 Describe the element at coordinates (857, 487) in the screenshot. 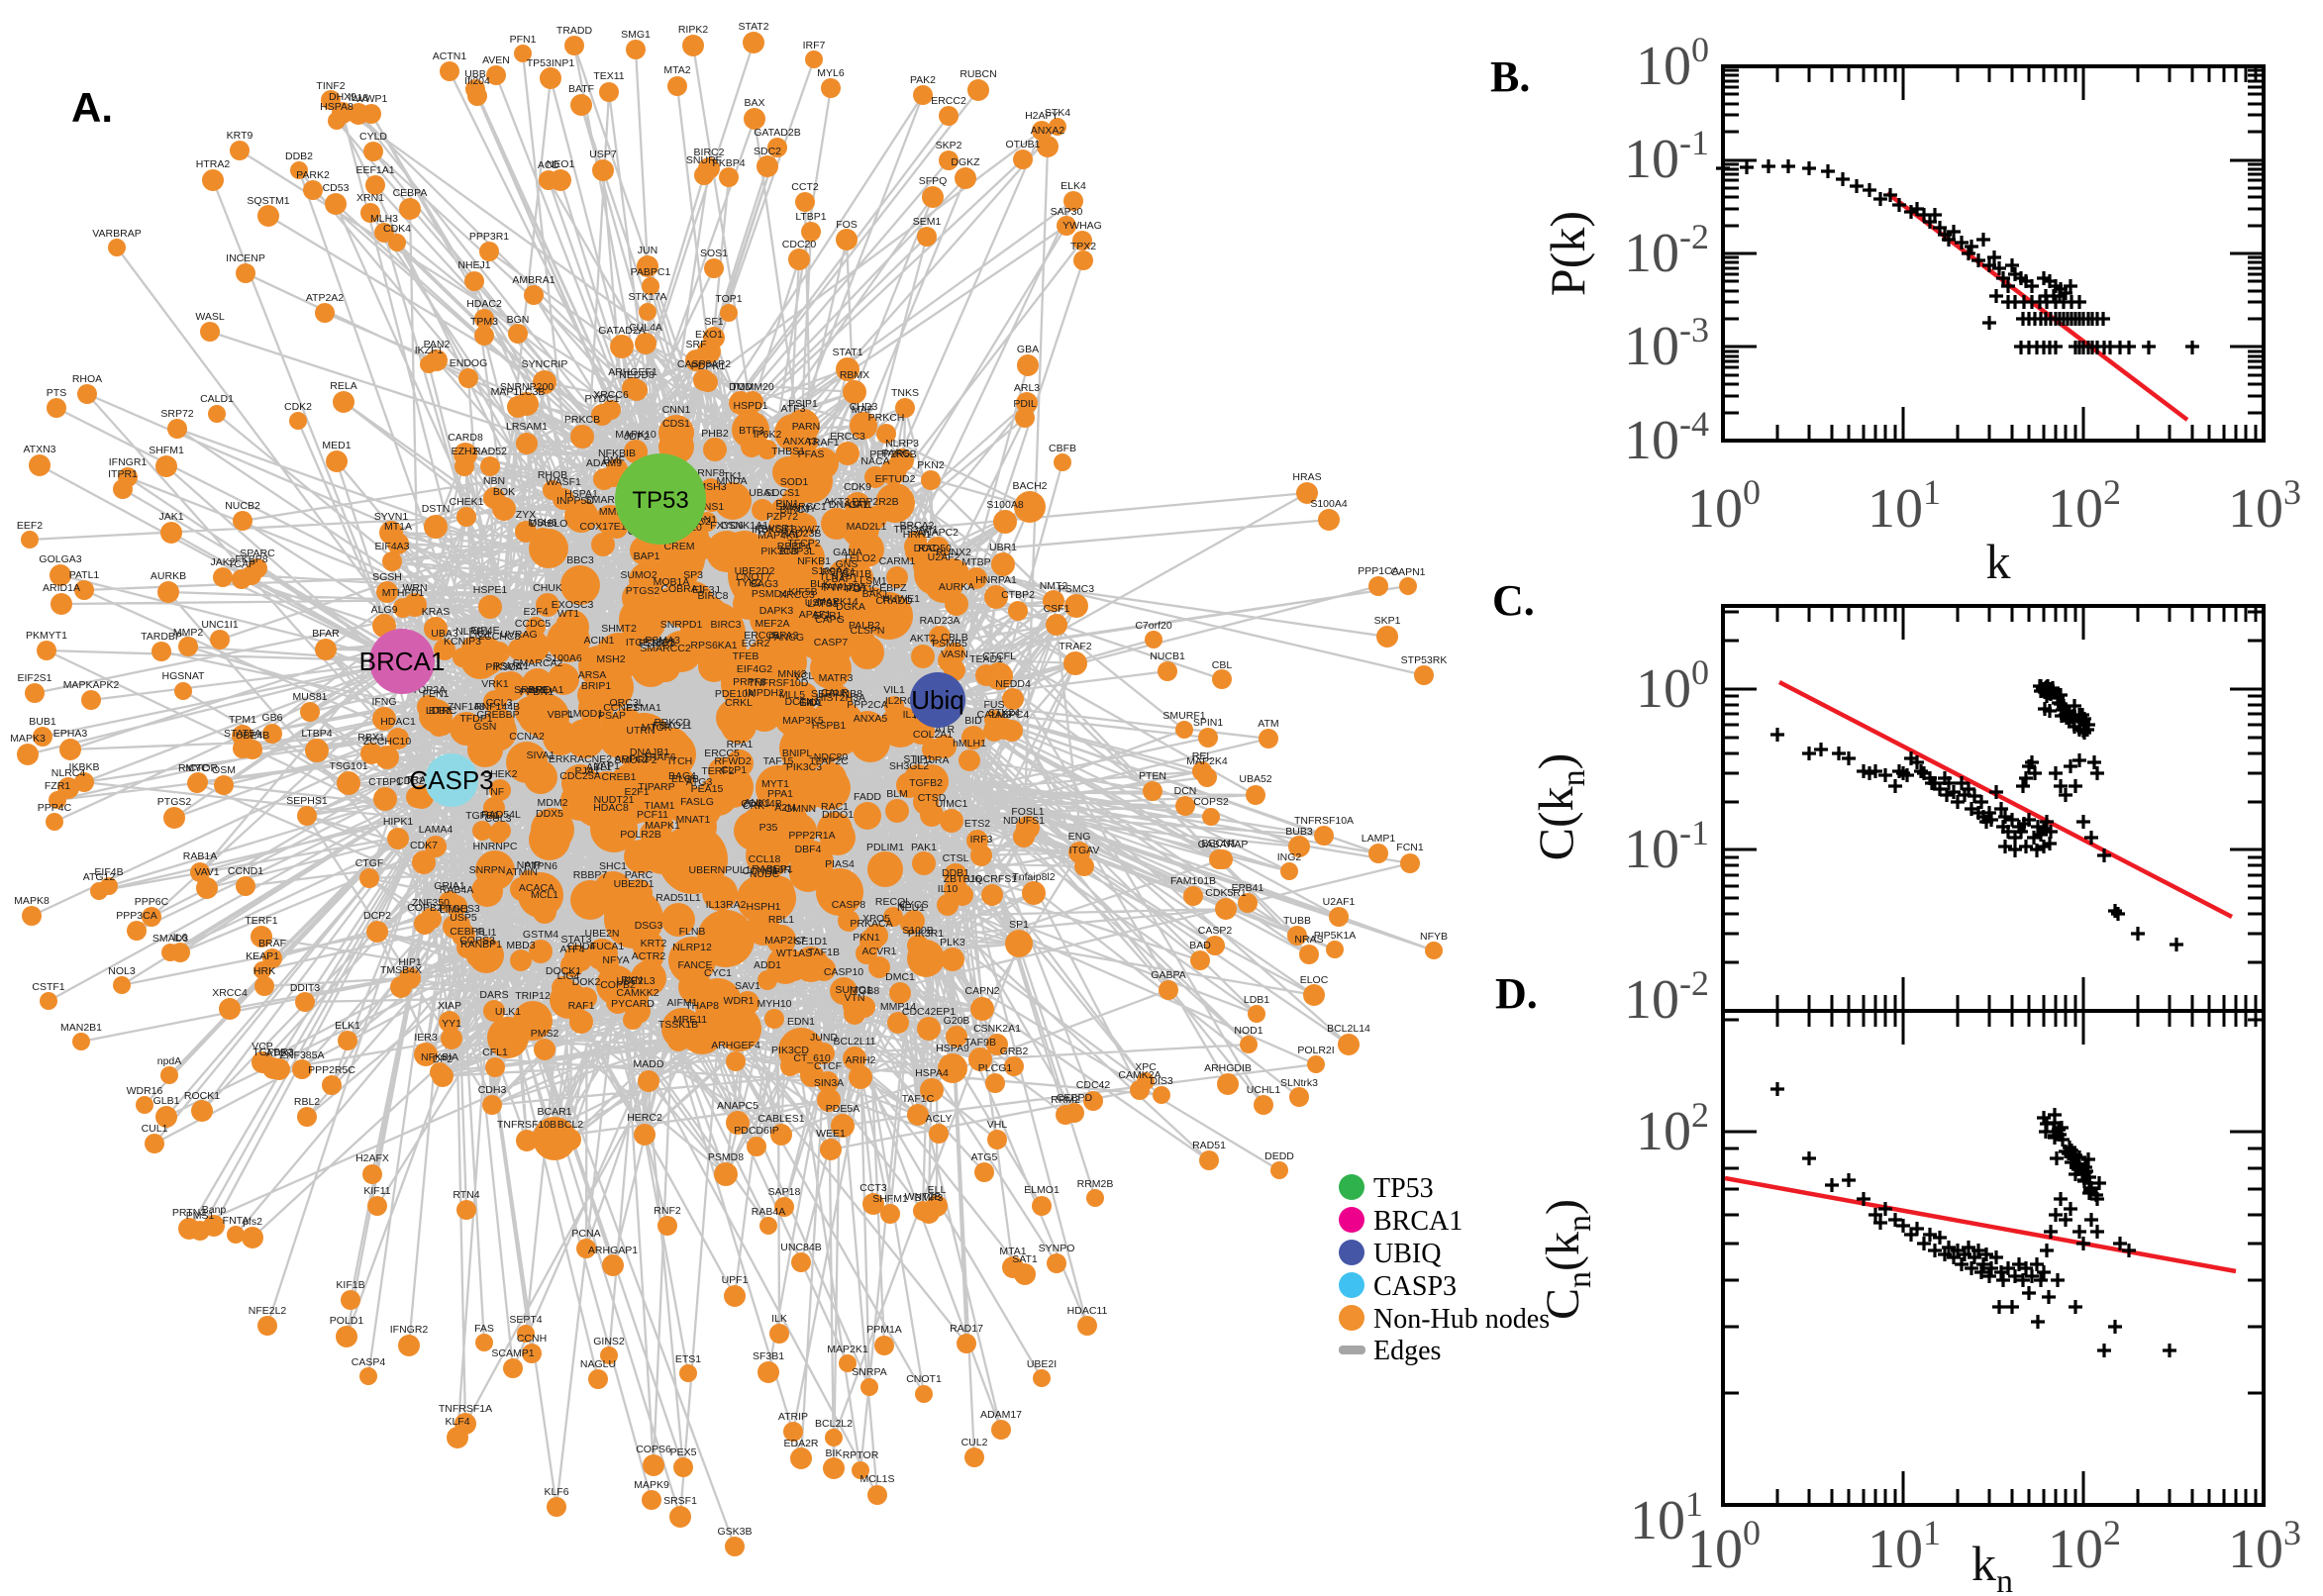

I see `svg-text: CDK9` at that location.